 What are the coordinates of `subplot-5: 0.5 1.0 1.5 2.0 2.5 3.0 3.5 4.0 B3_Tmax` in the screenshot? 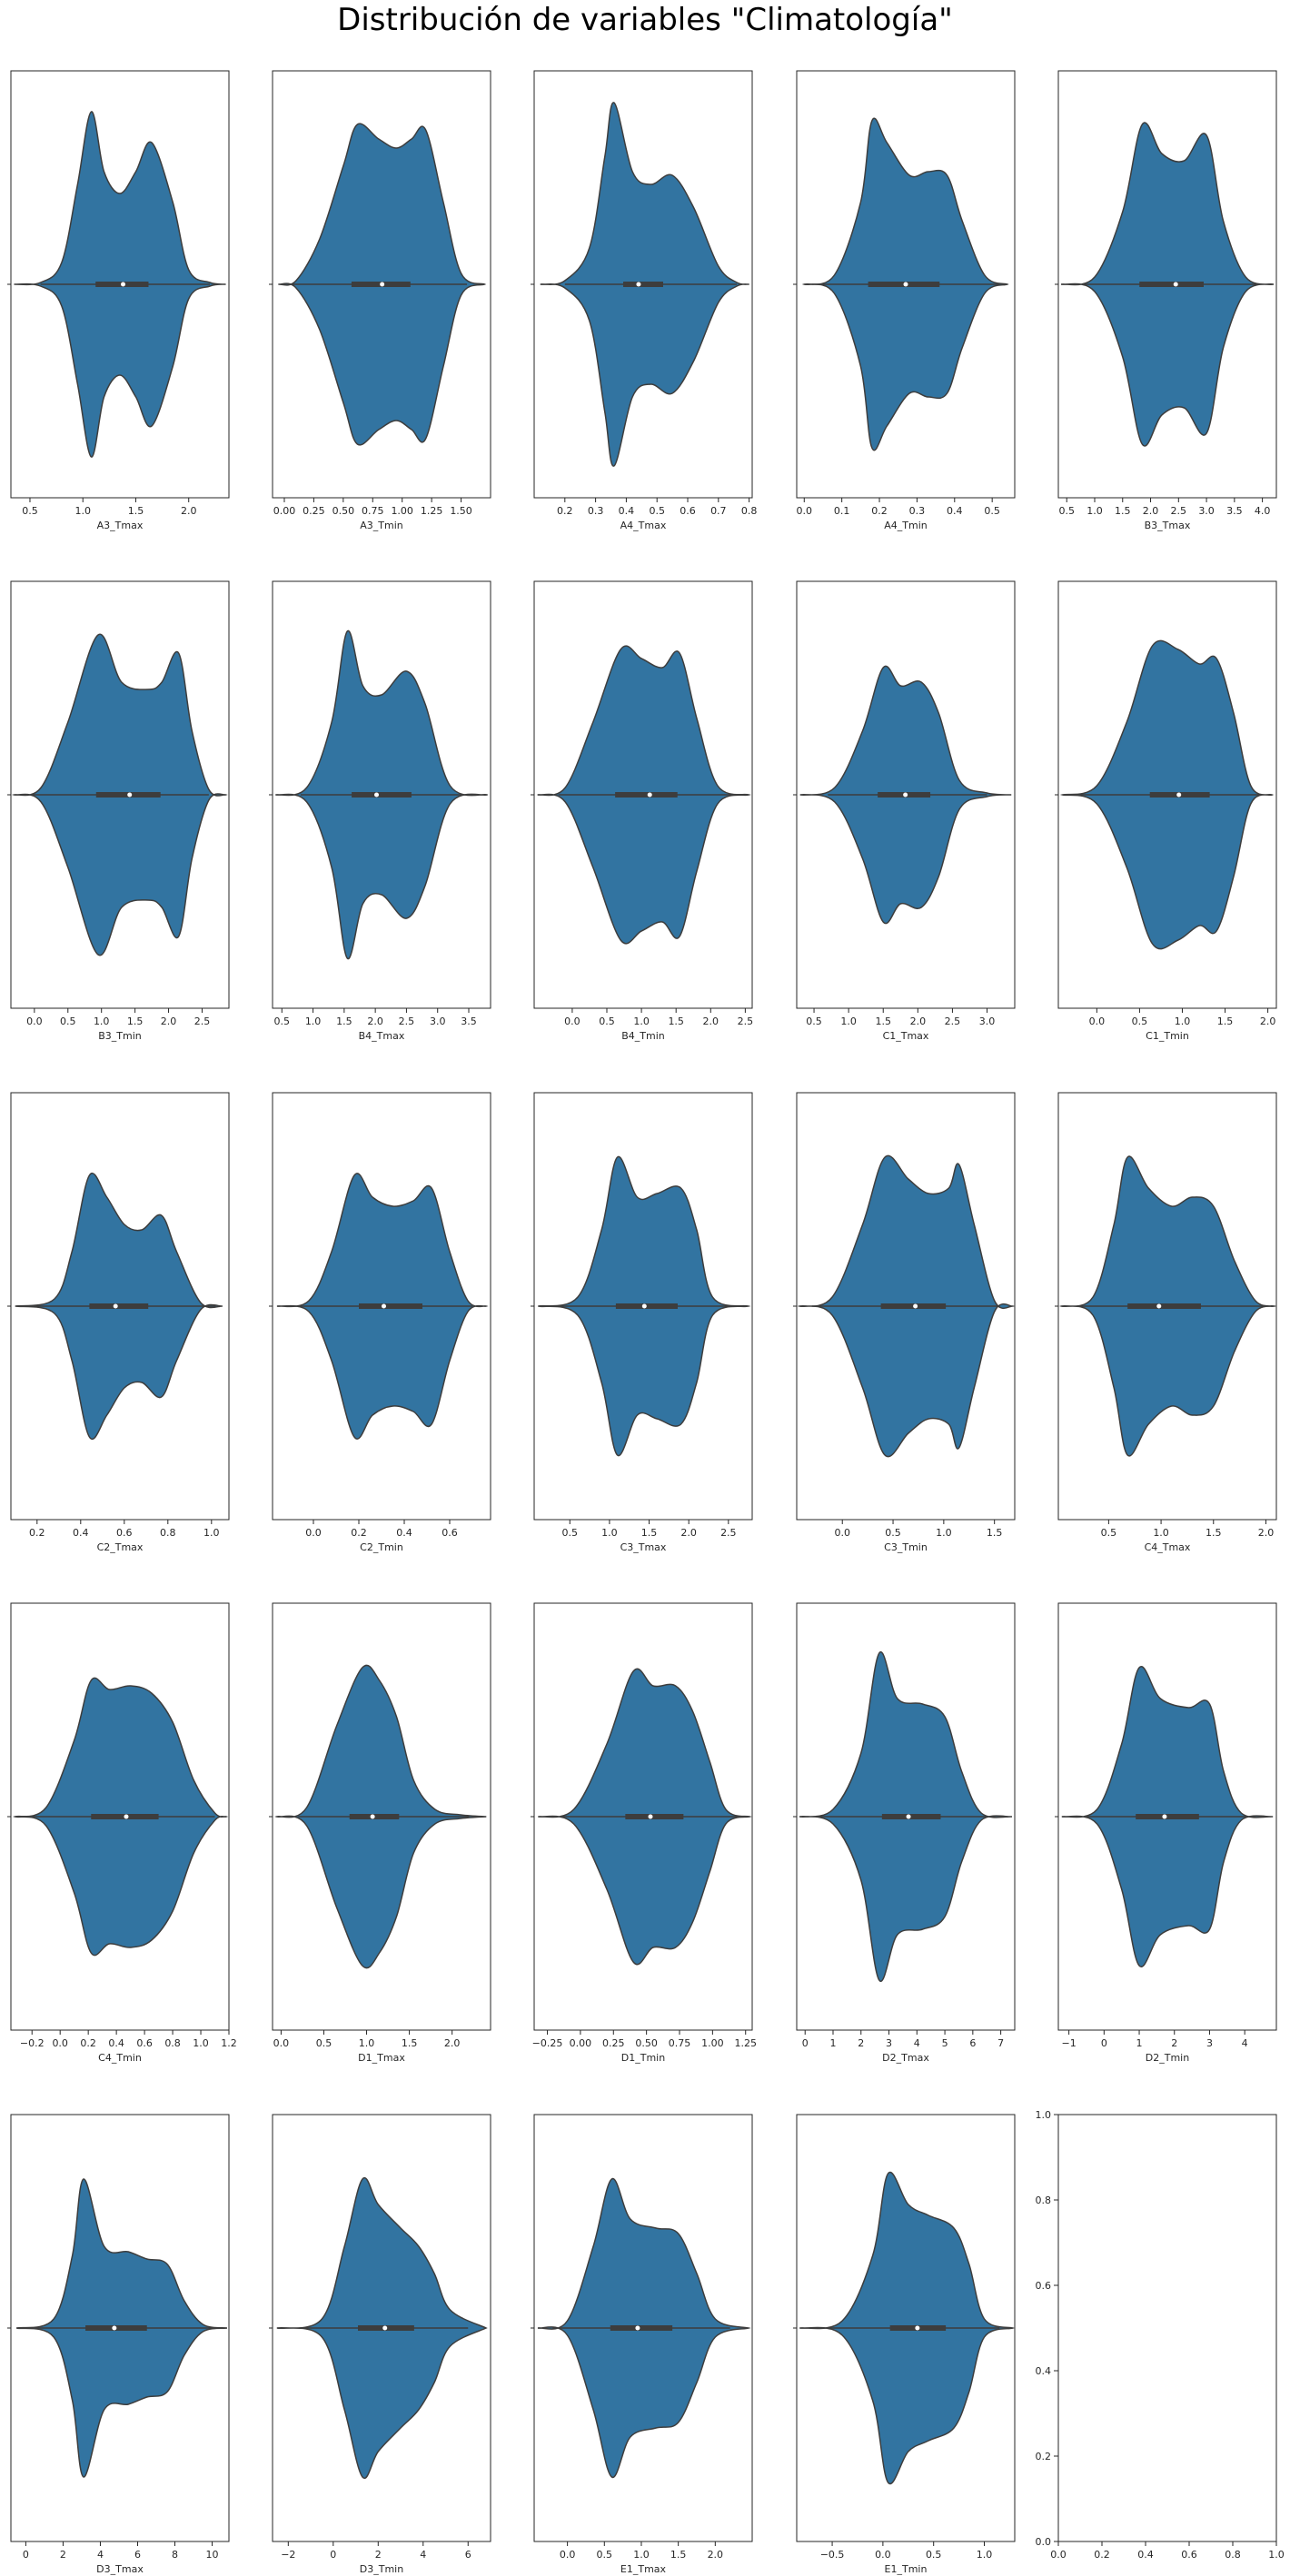 It's located at (1166, 300).